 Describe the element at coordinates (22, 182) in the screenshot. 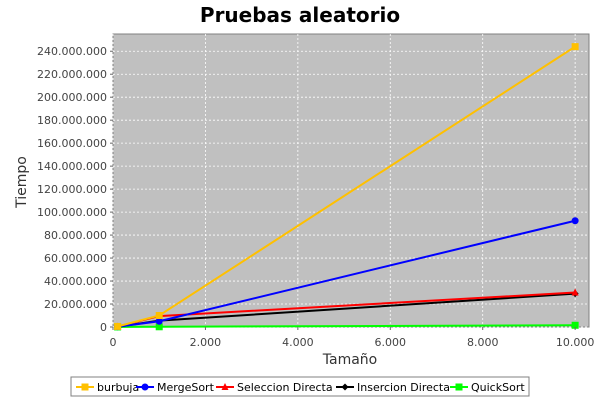

I see `y-axis-label: Tiempo` at that location.